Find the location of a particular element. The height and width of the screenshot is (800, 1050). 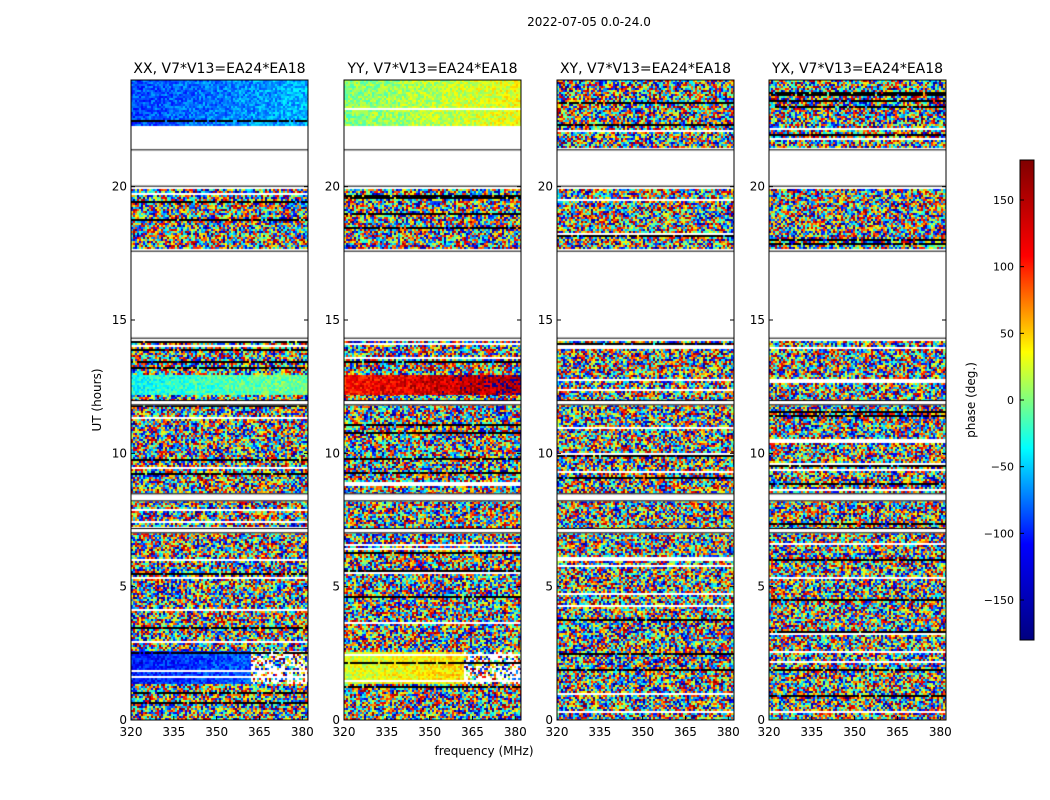

y-tick-label-0-0: 0 is located at coordinates (123, 720).